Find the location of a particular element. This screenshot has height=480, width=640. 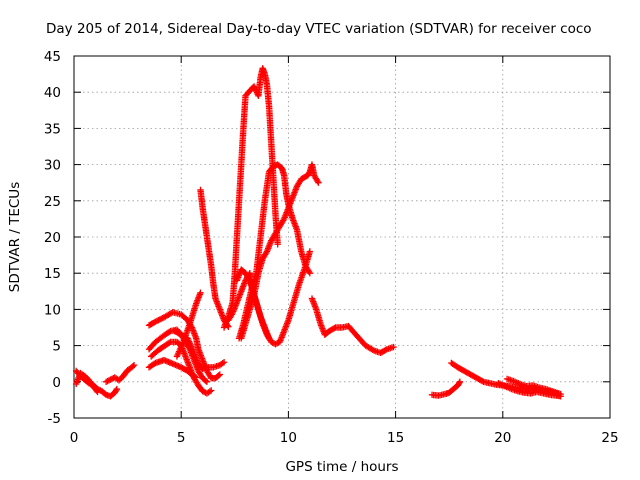

x-tick-label: 5 is located at coordinates (181, 438).